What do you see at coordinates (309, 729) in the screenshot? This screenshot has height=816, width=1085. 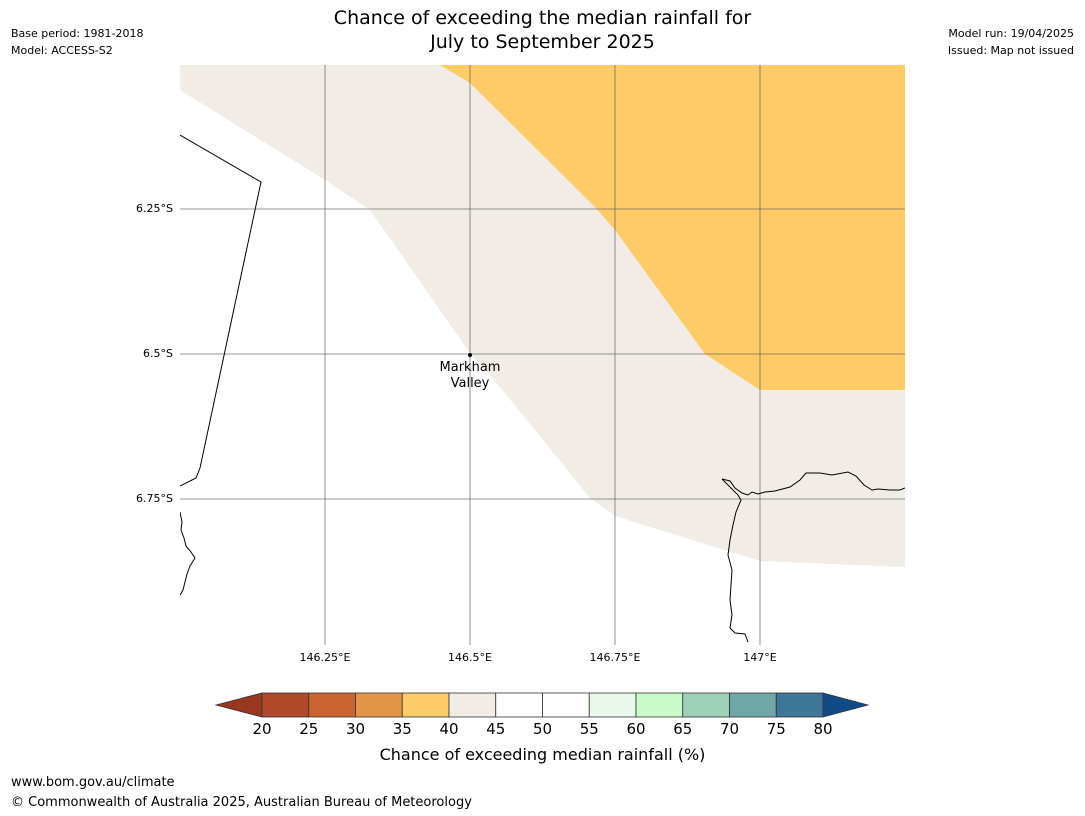 I see `colorbar-tick-label: 25` at bounding box center [309, 729].